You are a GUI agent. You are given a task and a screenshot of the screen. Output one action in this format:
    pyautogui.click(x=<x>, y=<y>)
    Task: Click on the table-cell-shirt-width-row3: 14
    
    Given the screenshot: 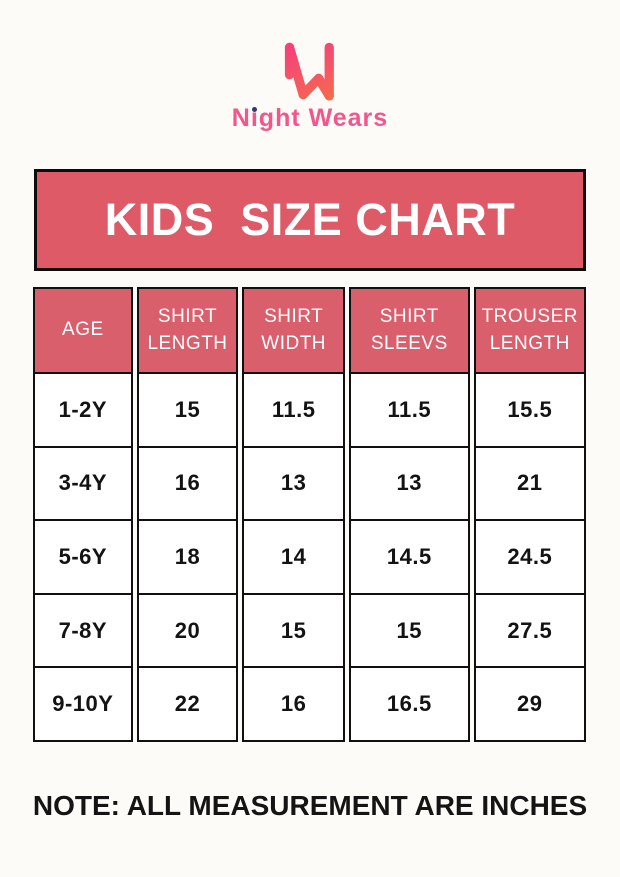 What is the action you would take?
    pyautogui.click(x=293, y=558)
    